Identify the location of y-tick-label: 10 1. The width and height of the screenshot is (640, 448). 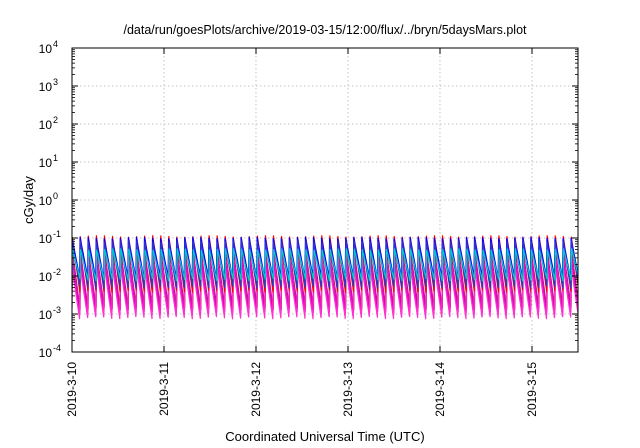
(48, 161).